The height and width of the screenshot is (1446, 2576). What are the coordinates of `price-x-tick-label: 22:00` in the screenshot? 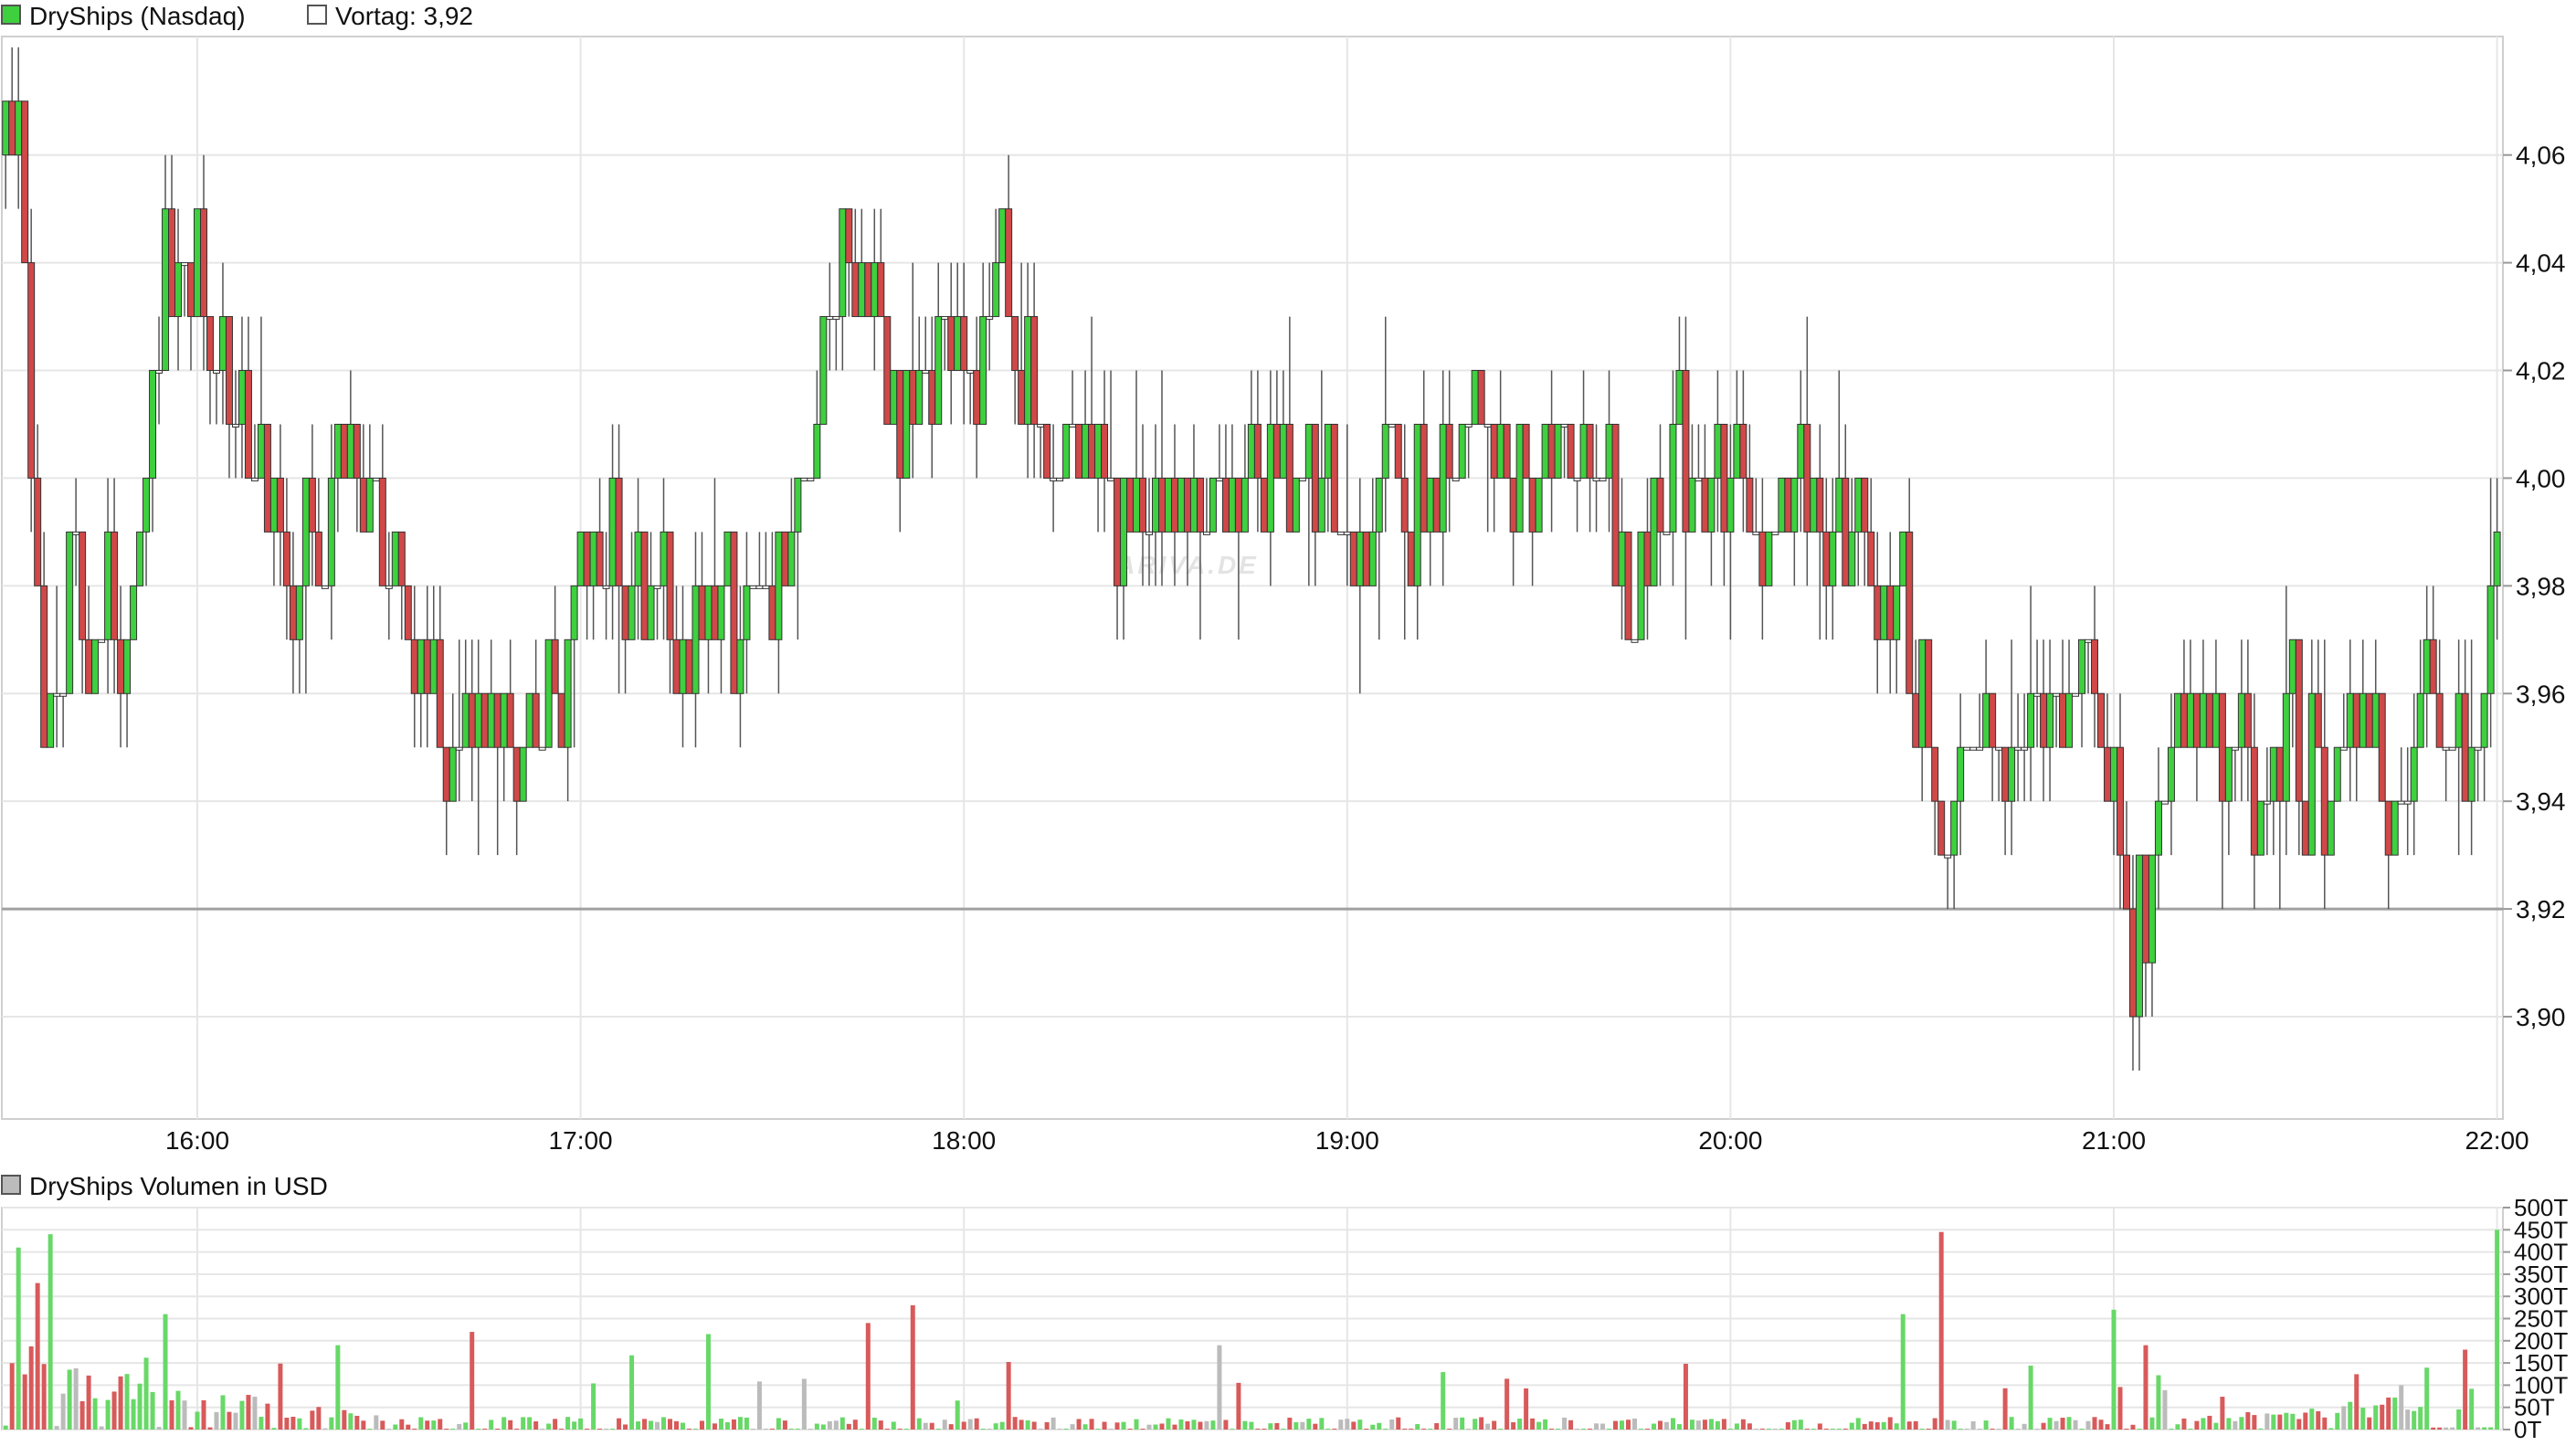 It's located at (2497, 1140).